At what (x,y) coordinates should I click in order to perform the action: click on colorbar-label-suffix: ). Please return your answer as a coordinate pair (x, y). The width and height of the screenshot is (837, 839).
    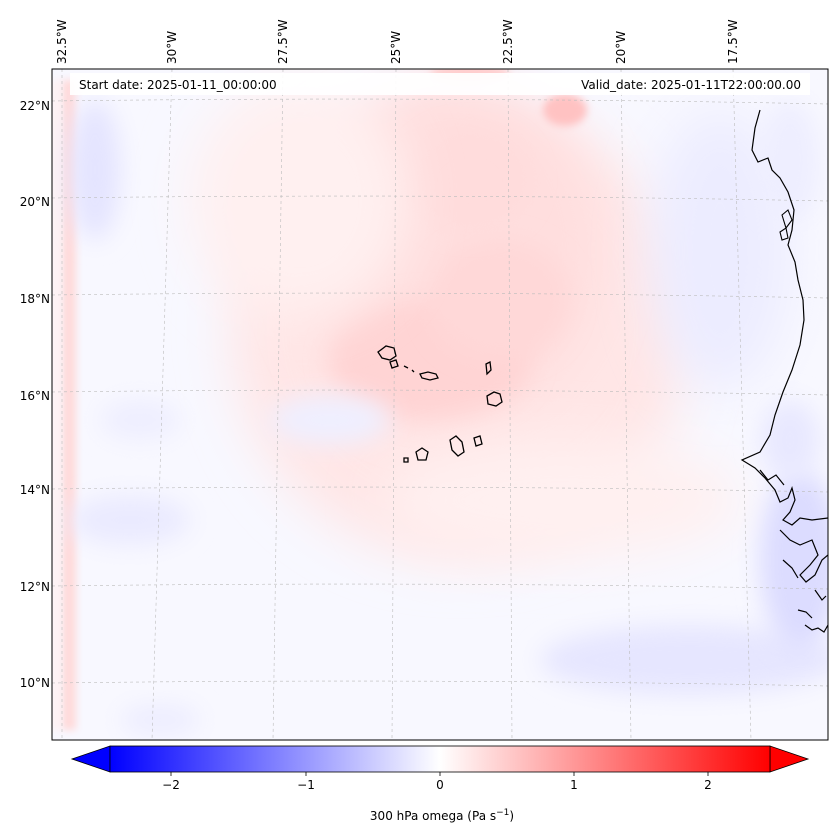
    Looking at the image, I should click on (512, 816).